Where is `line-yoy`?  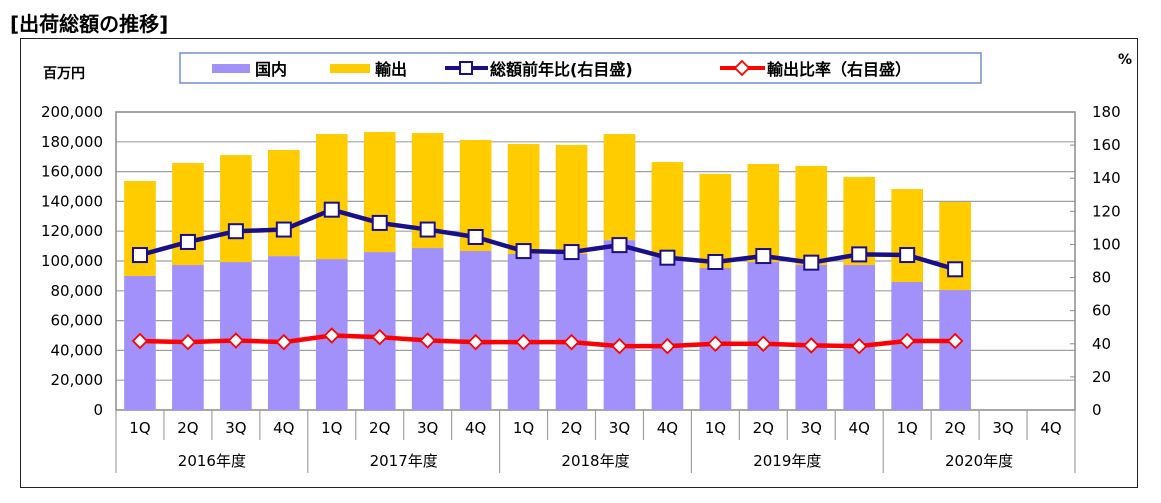 line-yoy is located at coordinates (547, 239).